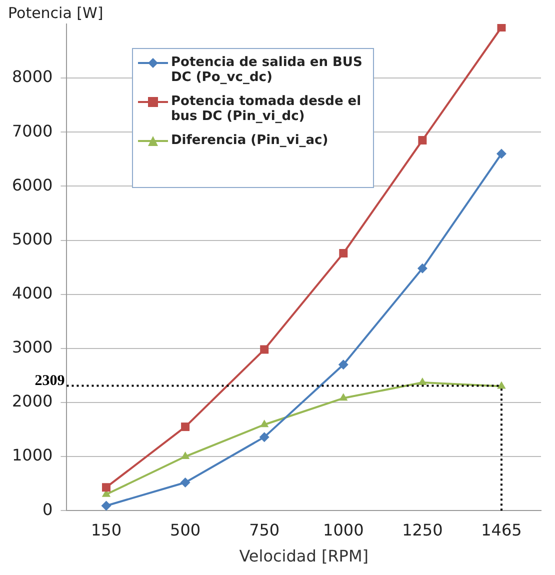 The width and height of the screenshot is (555, 575). Describe the element at coordinates (32, 76) in the screenshot. I see `y-tick-label: 8000` at that location.